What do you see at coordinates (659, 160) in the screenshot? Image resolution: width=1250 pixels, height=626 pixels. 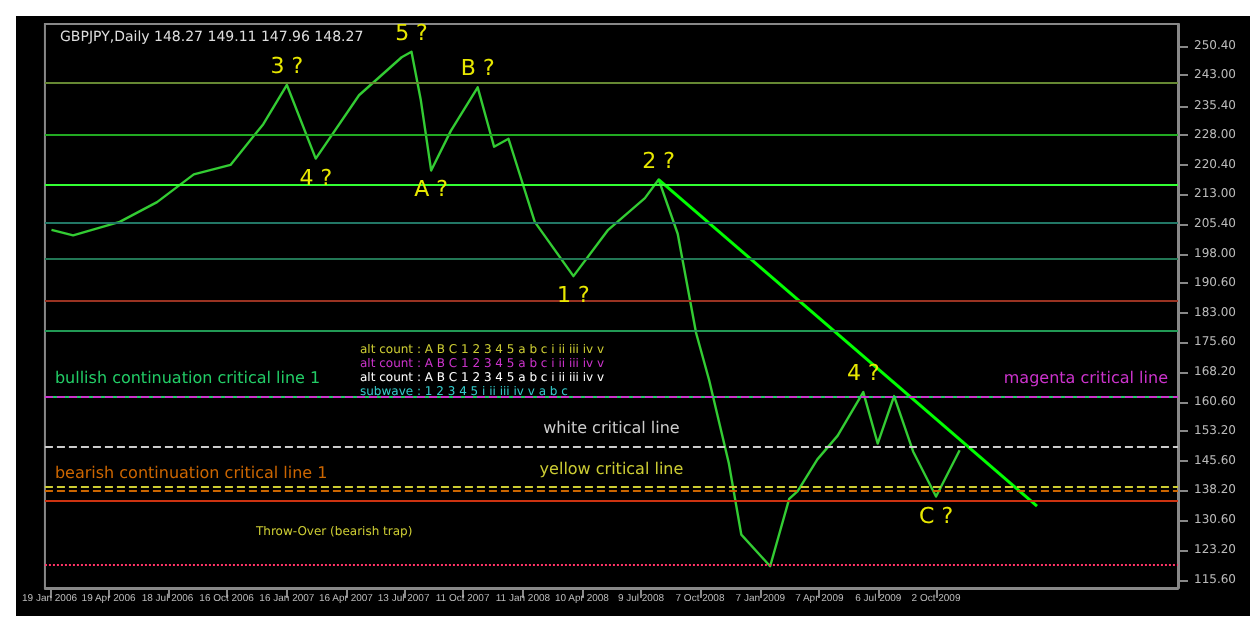 I see `annotation: 2 ?` at bounding box center [659, 160].